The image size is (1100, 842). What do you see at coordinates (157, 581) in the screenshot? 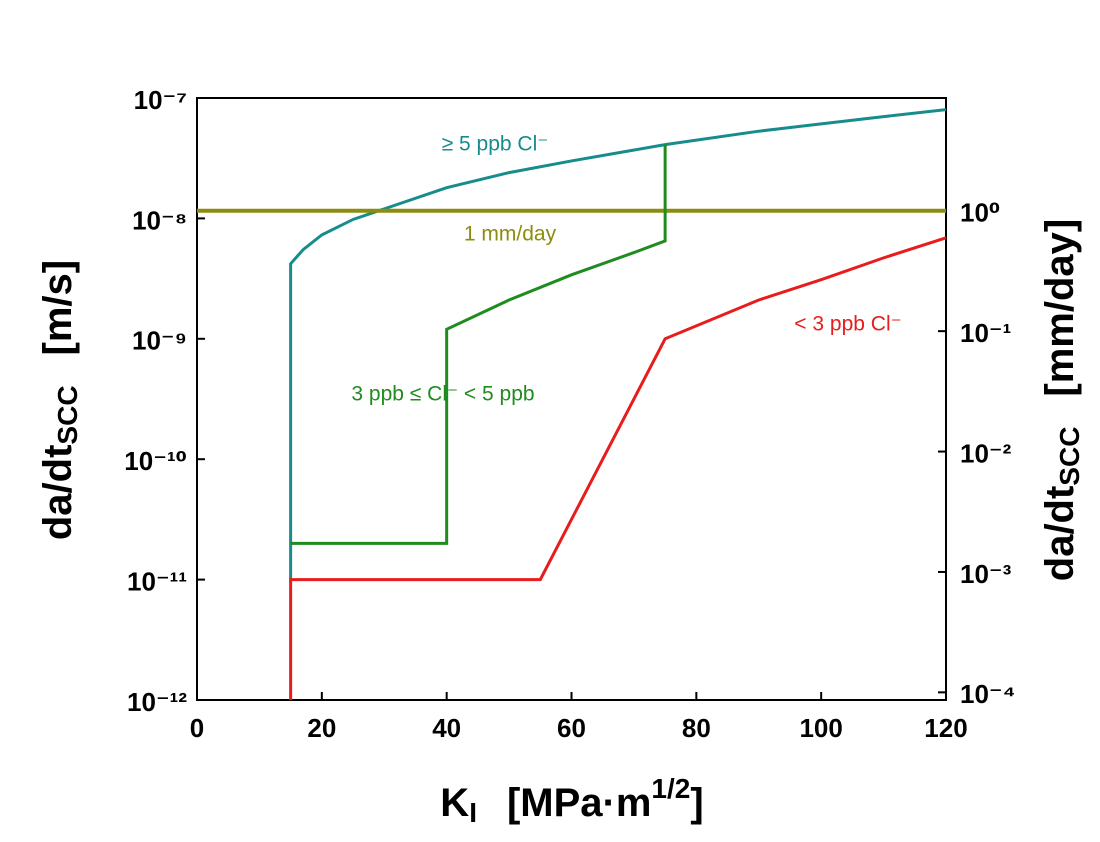
I see `y-tick-label: 10⁻¹¹` at bounding box center [157, 581].